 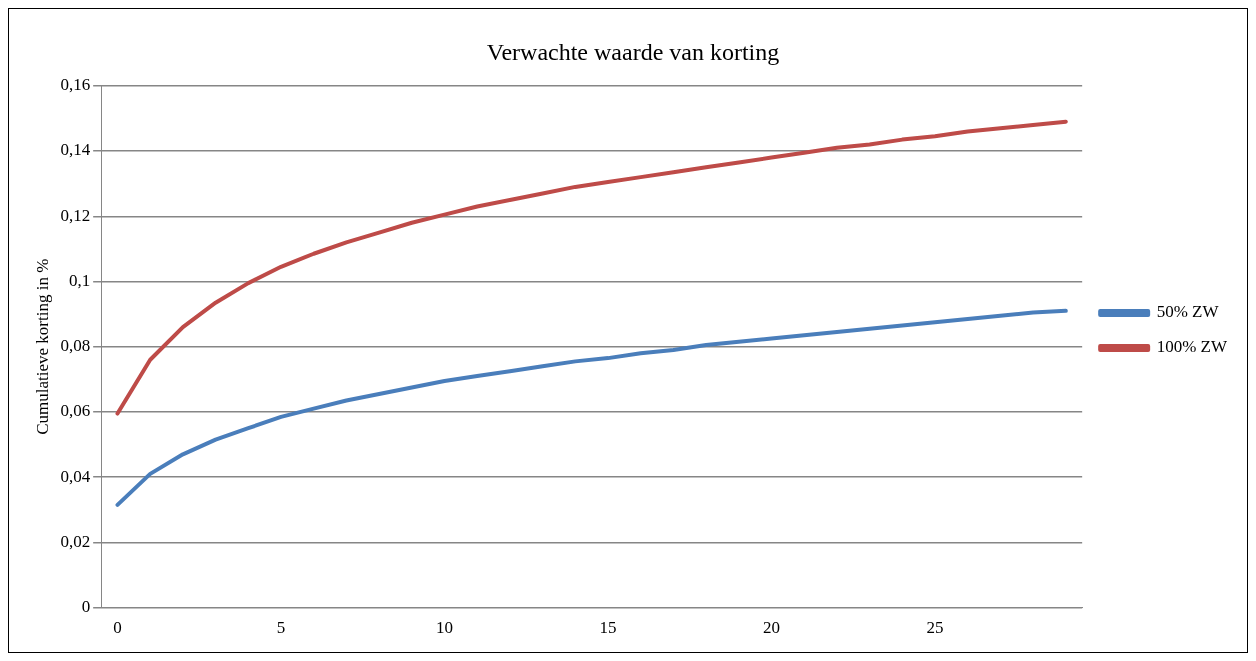 What do you see at coordinates (117, 628) in the screenshot?
I see `x-tick-label: 0` at bounding box center [117, 628].